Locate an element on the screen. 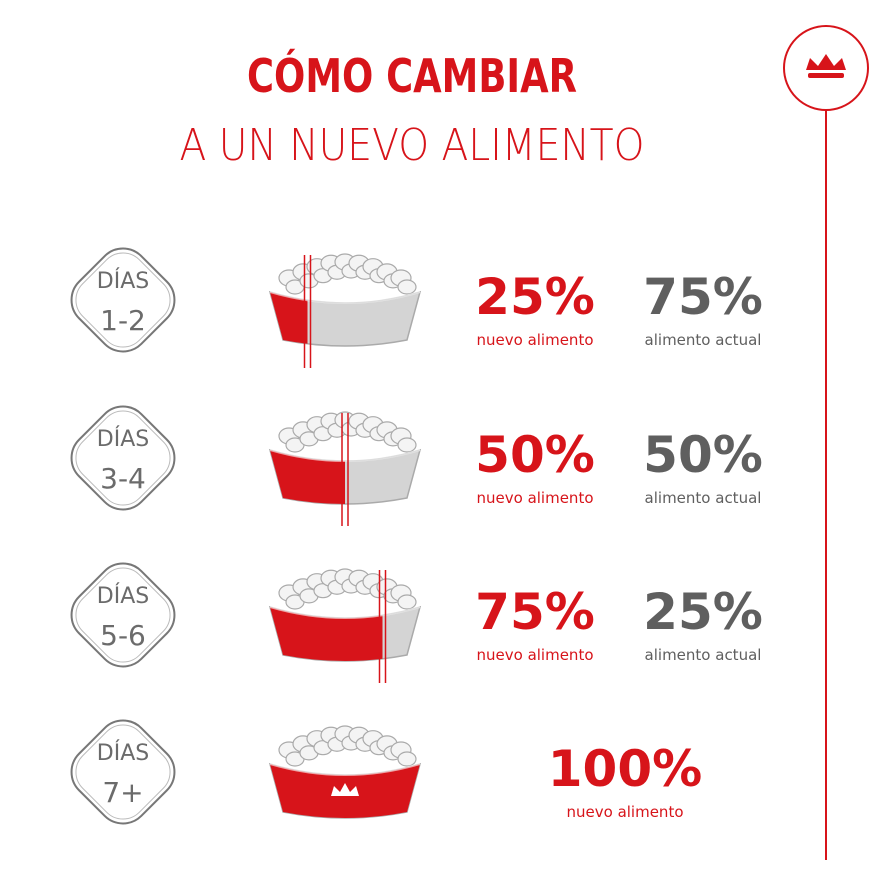 The image size is (880, 880). days-range: 1-2 is located at coordinates (123, 320).